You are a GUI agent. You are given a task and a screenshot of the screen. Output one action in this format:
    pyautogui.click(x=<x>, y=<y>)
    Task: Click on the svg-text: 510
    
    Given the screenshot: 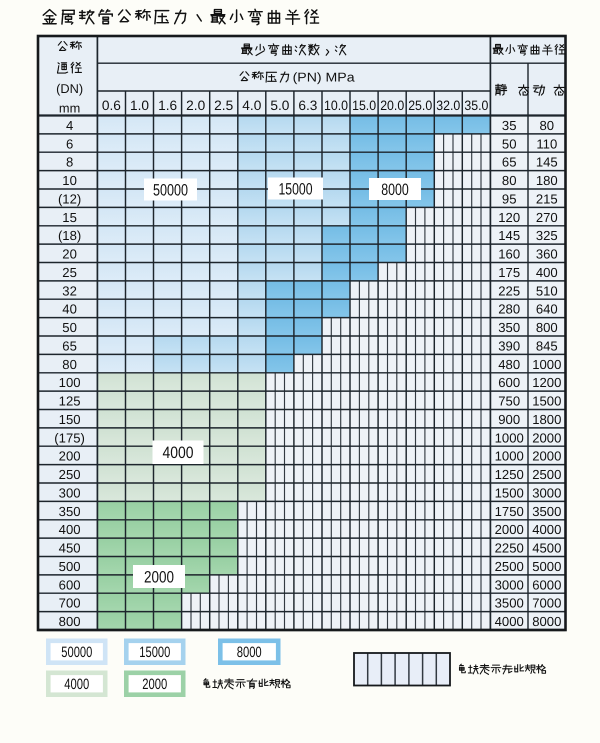 What is the action you would take?
    pyautogui.click(x=547, y=290)
    